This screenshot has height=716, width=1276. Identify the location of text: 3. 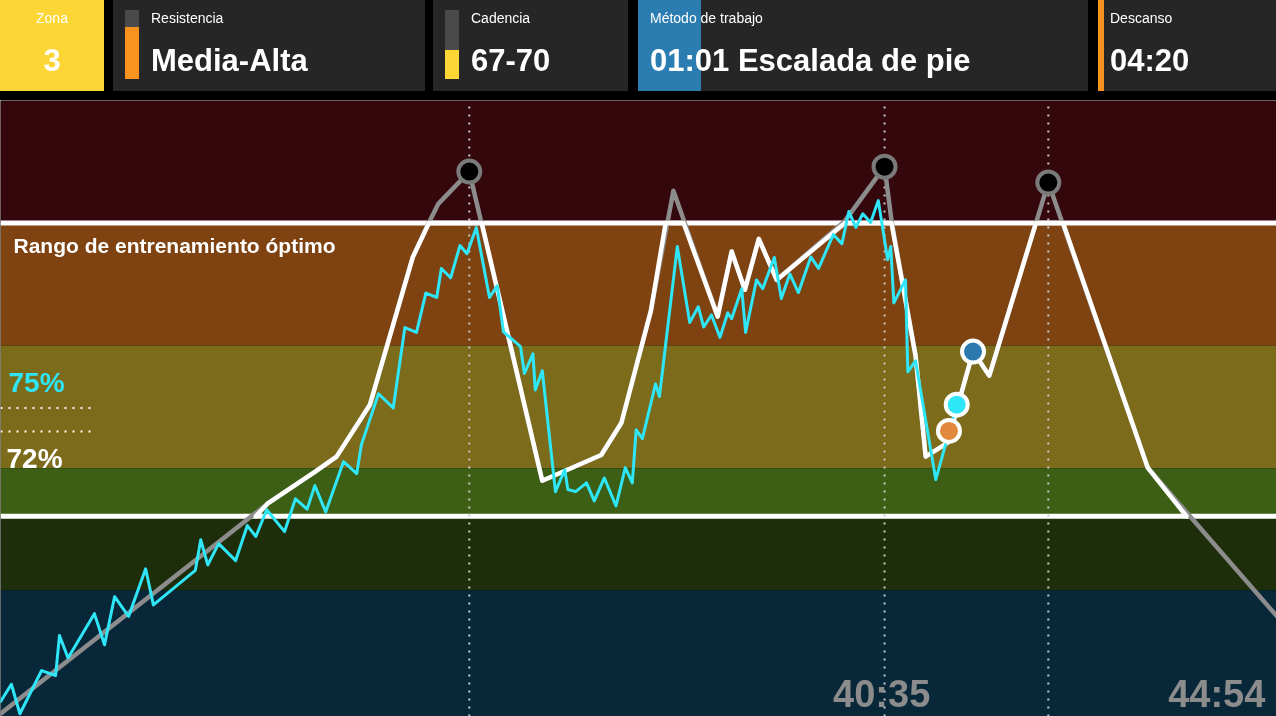
(52, 61).